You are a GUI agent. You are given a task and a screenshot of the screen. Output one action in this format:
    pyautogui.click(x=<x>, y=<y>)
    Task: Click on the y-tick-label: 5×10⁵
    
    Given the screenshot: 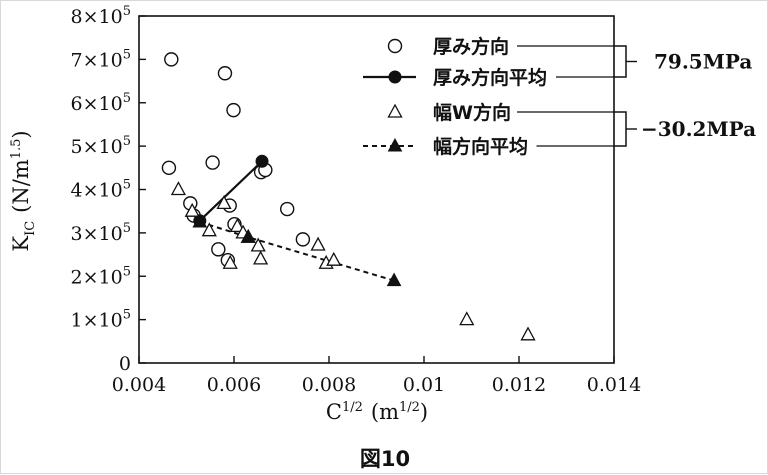 What is the action you would take?
    pyautogui.click(x=101, y=146)
    